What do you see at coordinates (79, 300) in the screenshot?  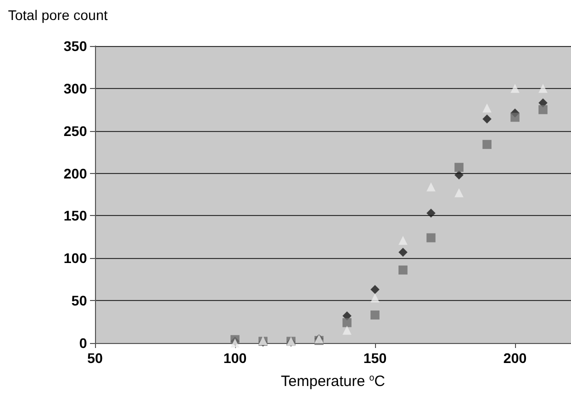 I see `y-tick-label: 50` at bounding box center [79, 300].